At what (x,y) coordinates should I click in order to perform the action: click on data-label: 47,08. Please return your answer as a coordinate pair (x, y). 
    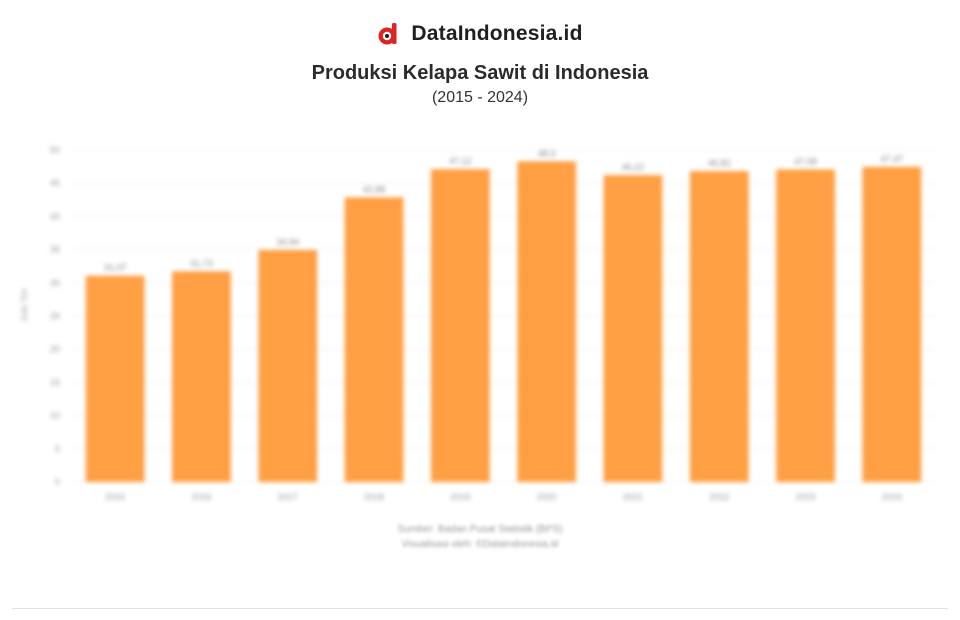
    Looking at the image, I should click on (805, 161).